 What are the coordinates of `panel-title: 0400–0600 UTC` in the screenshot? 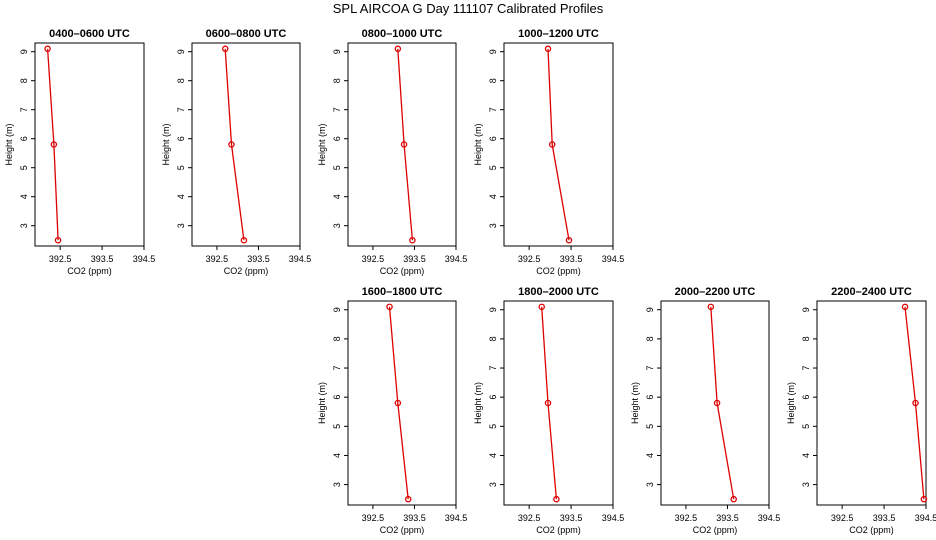 It's located at (89, 34).